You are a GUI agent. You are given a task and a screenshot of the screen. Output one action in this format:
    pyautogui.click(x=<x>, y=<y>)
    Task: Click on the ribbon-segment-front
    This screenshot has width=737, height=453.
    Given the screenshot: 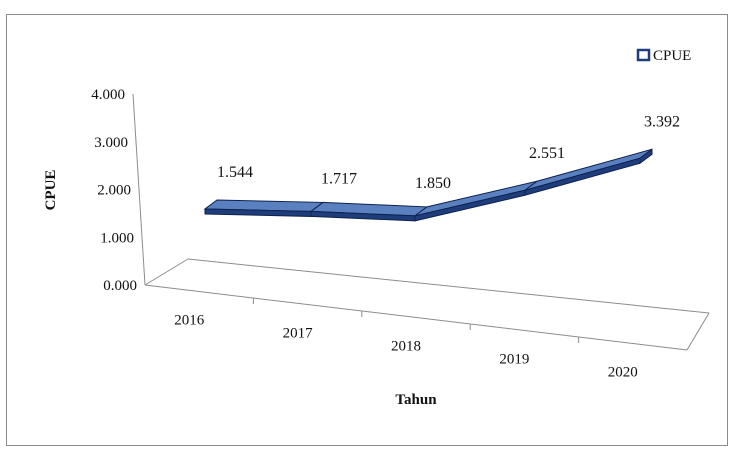 What is the action you would take?
    pyautogui.click(x=582, y=176)
    